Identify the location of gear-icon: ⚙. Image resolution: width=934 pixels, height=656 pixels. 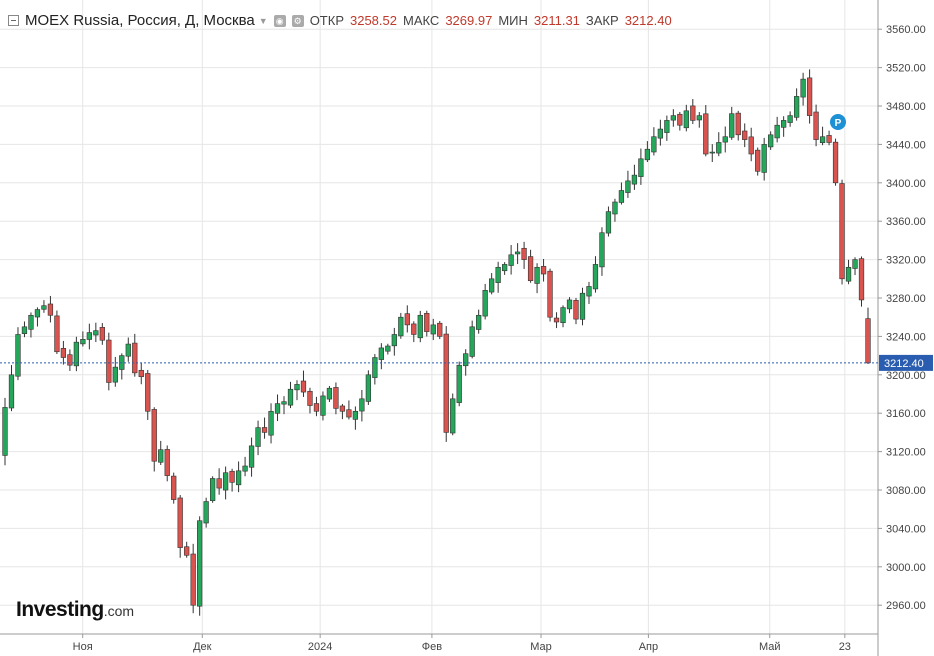
(297, 20).